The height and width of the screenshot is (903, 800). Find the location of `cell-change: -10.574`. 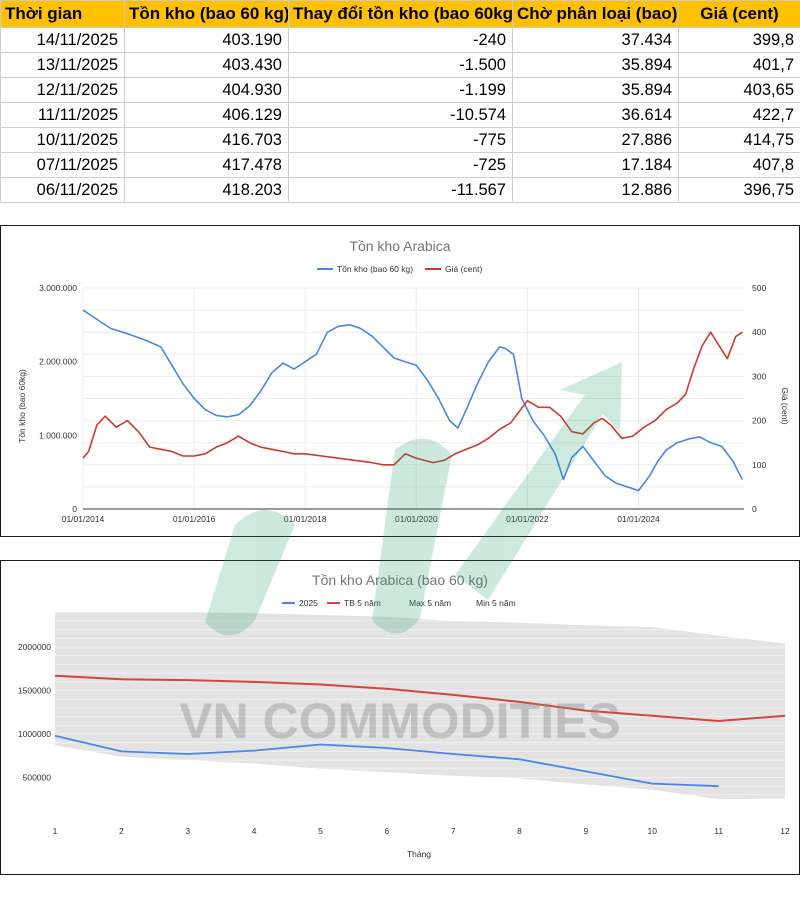

cell-change: -10.574 is located at coordinates (400, 115).